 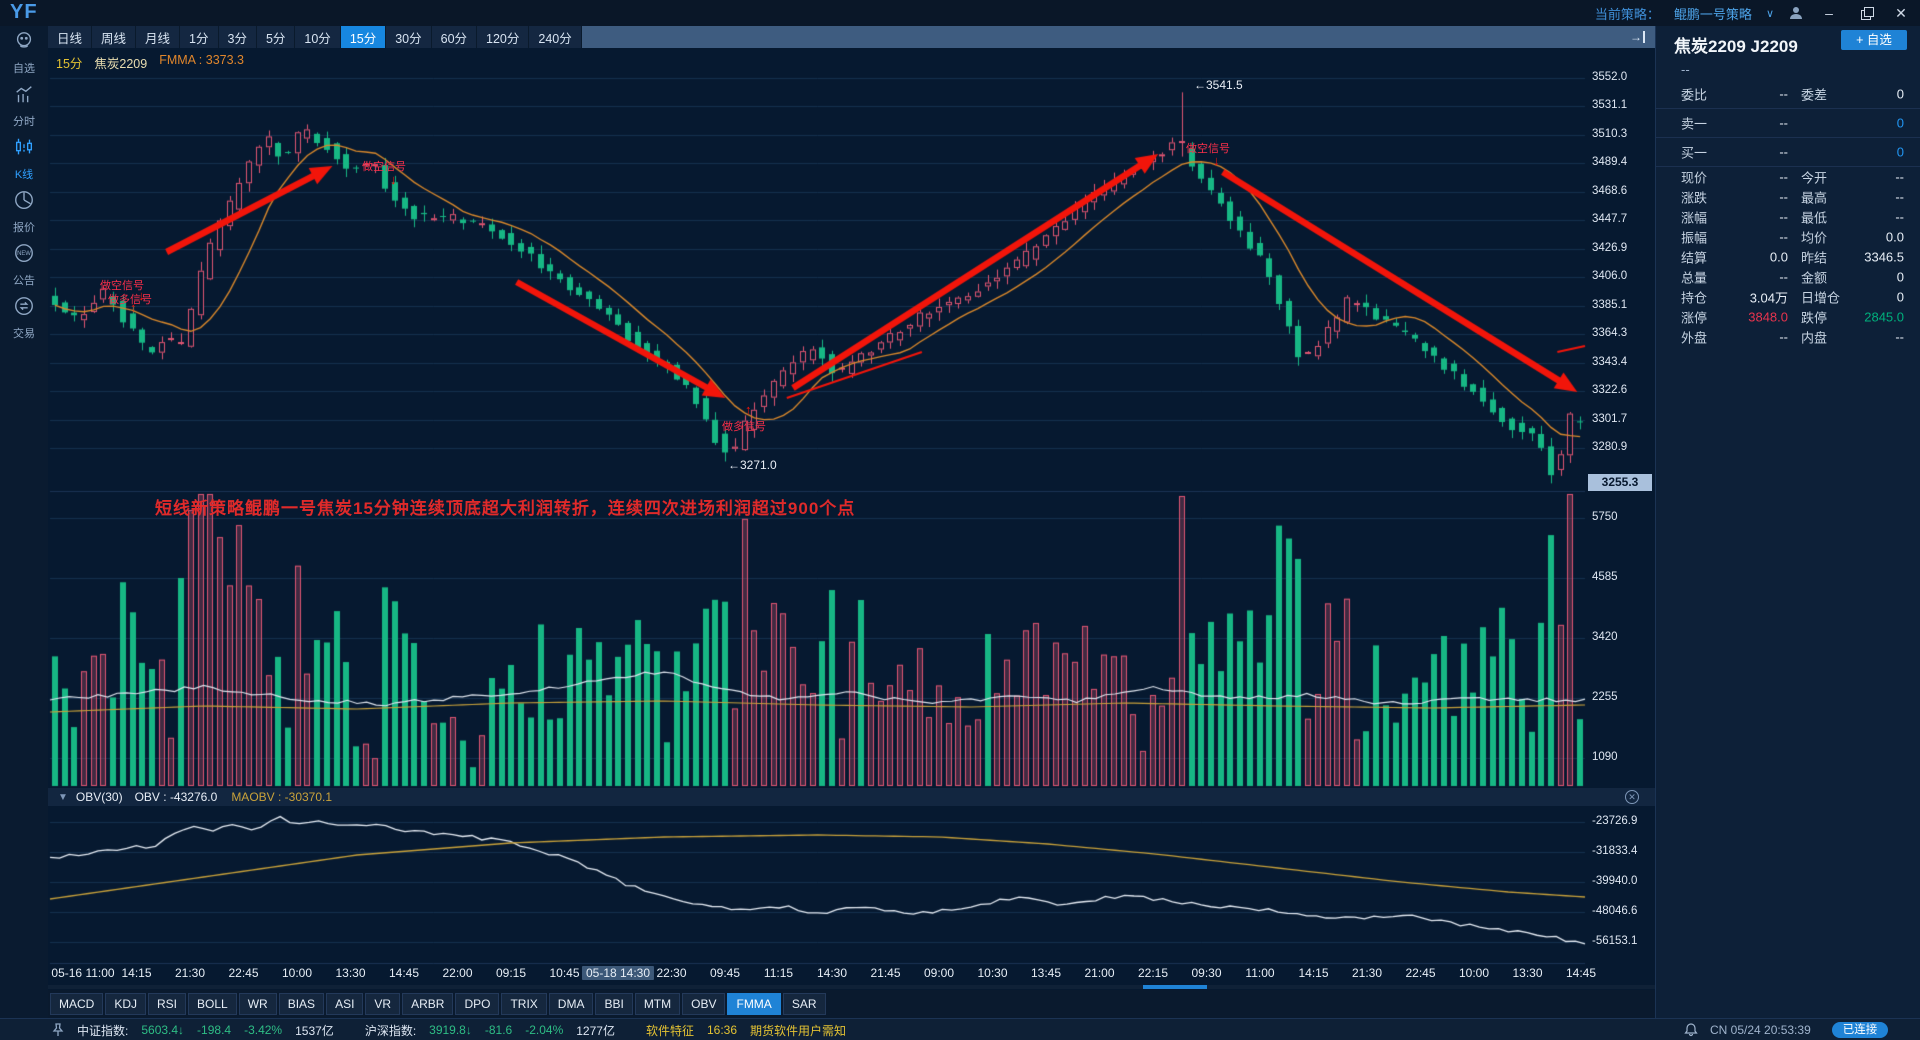 What do you see at coordinates (1829, 13) in the screenshot?
I see `minimize-button: –` at bounding box center [1829, 13].